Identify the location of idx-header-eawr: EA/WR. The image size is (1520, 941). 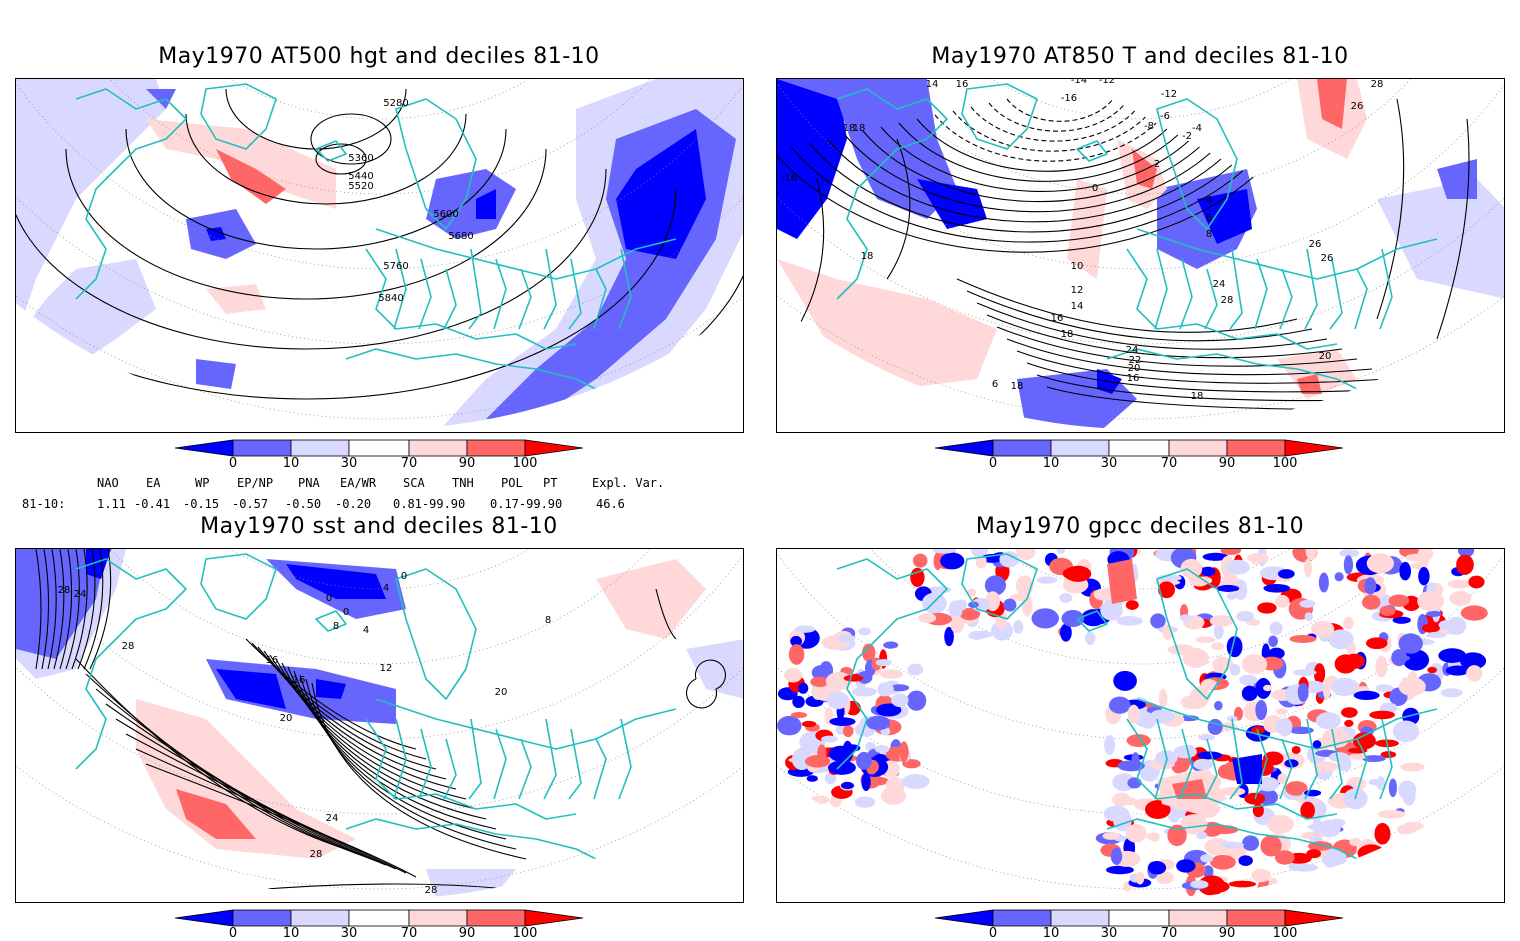
(358, 483).